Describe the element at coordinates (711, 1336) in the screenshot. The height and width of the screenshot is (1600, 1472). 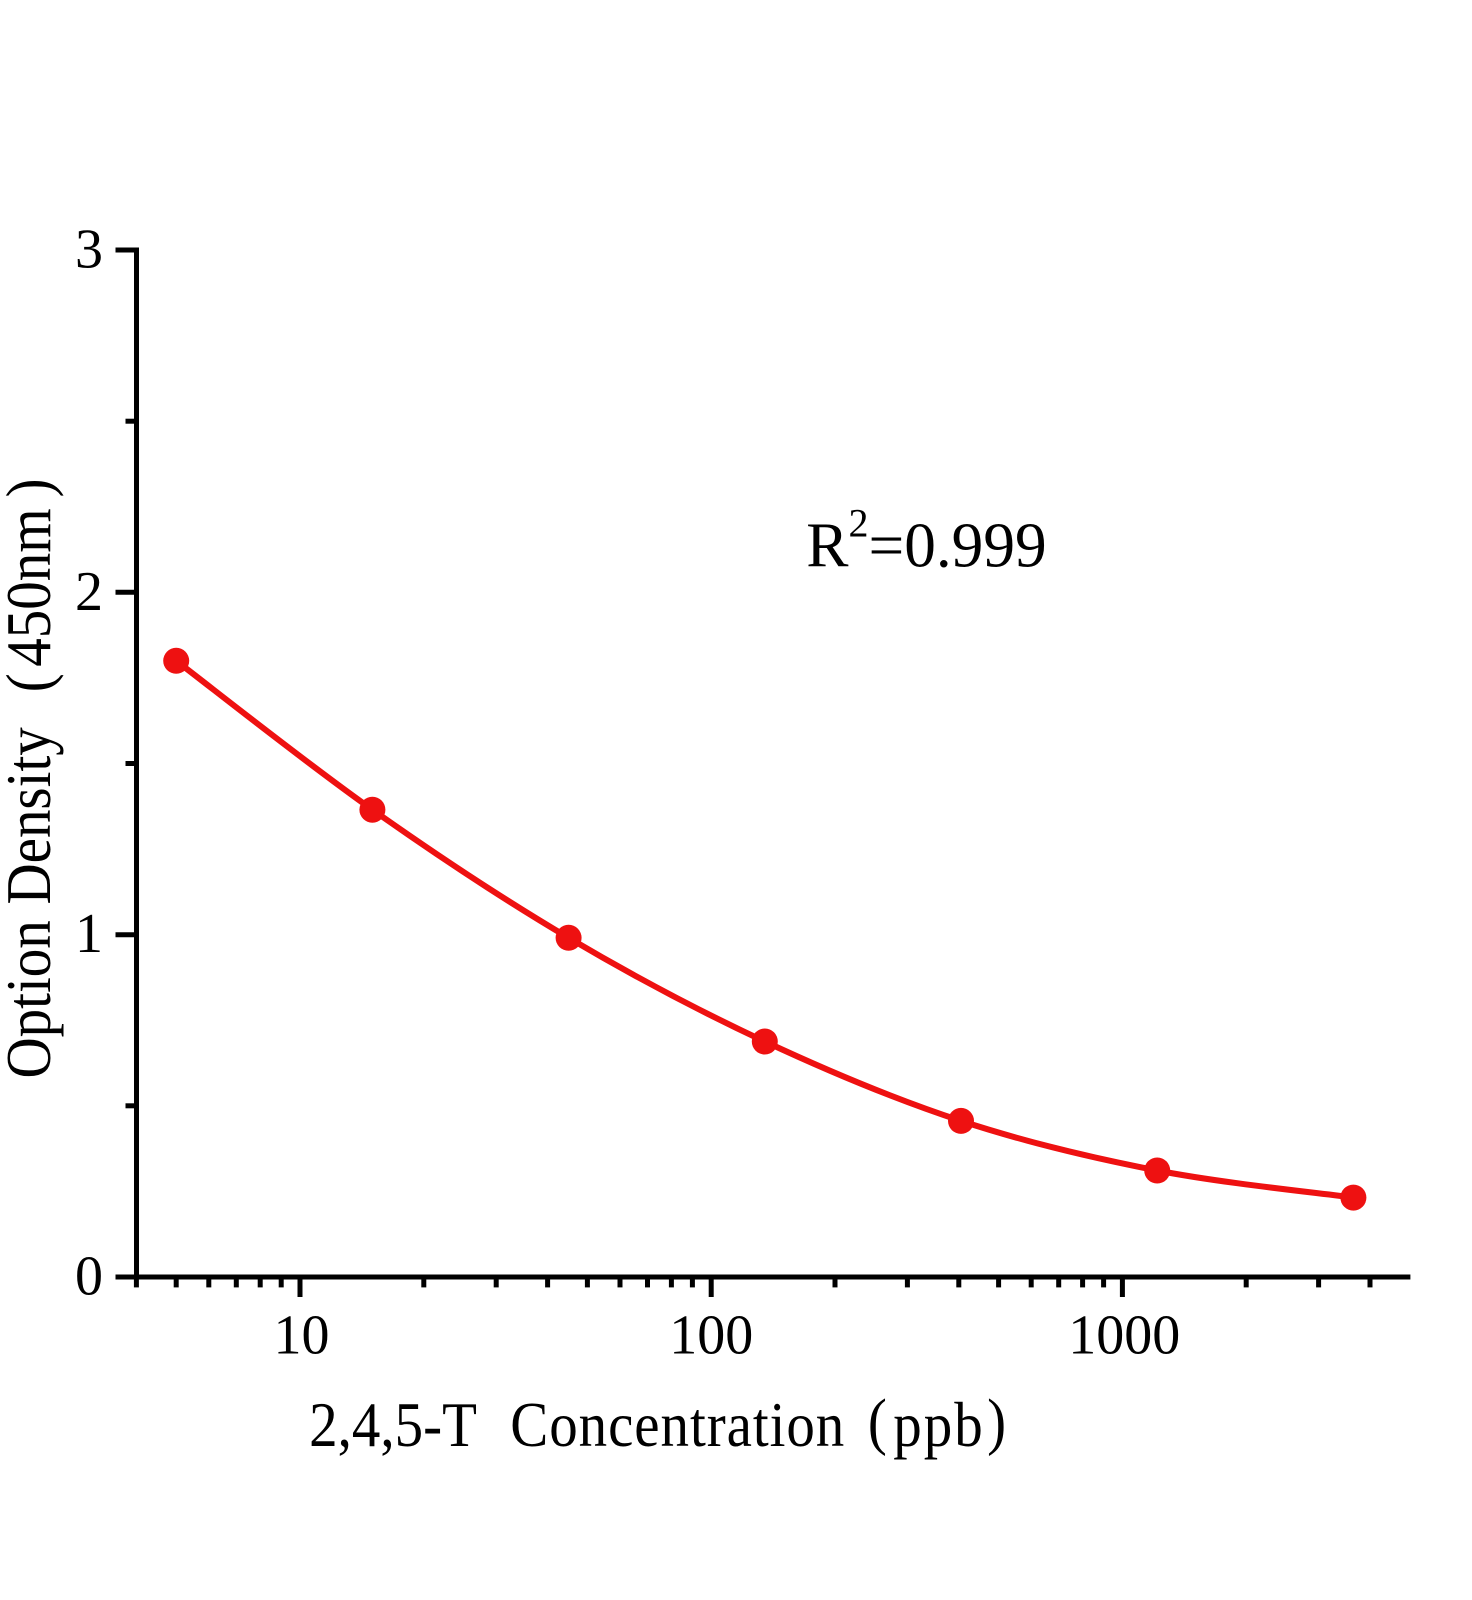
I see `svg-text: 100` at that location.